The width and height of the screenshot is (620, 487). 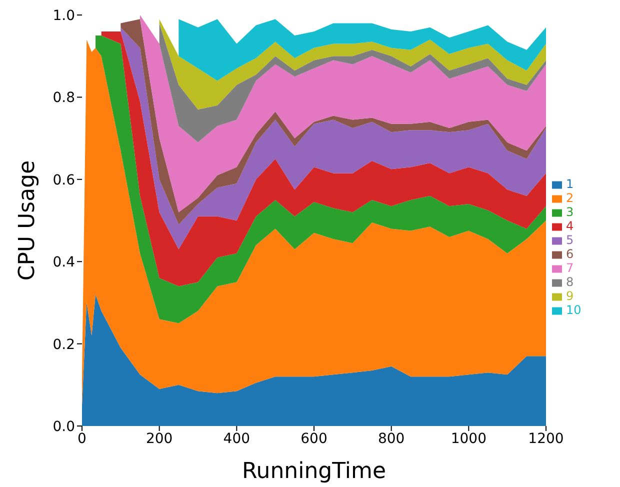 I want to click on y-tick-label: 0.0, so click(x=63, y=426).